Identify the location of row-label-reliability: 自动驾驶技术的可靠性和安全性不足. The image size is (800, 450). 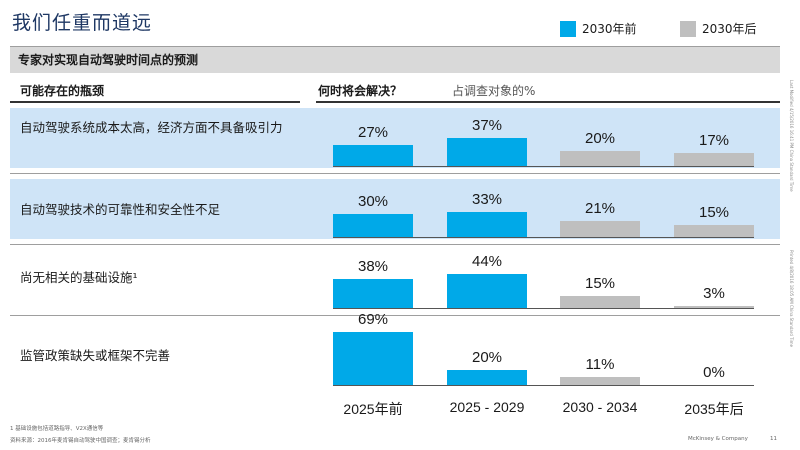
(120, 209).